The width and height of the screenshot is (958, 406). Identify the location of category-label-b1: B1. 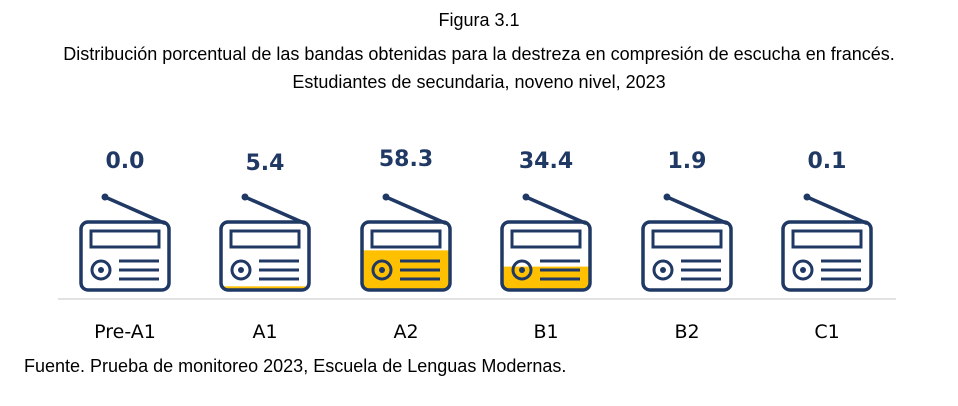
(545, 332).